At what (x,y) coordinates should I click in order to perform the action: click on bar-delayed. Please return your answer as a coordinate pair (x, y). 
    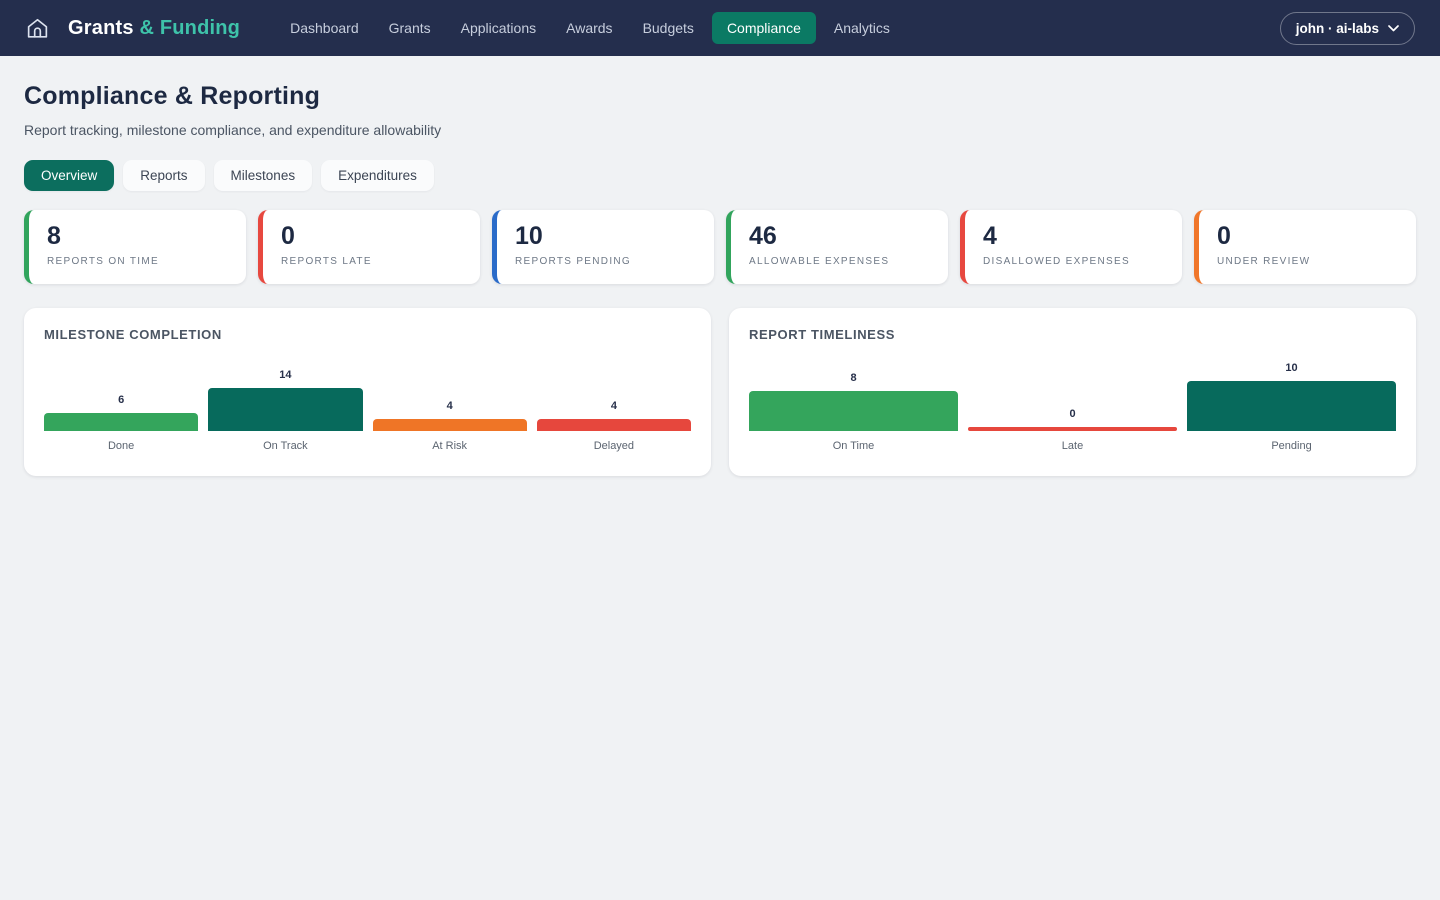
    Looking at the image, I should click on (613, 425).